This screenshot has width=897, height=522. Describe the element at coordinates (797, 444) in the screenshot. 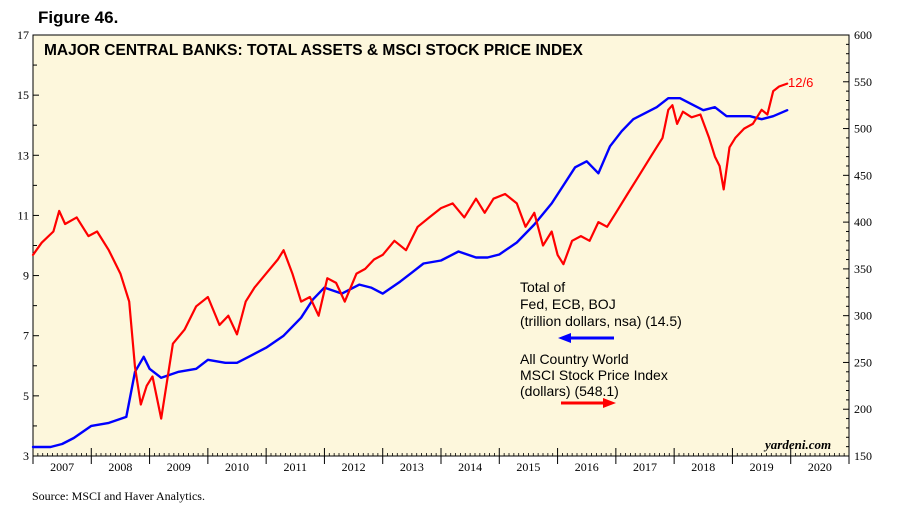

I see `watermark: yardeni.com` at that location.